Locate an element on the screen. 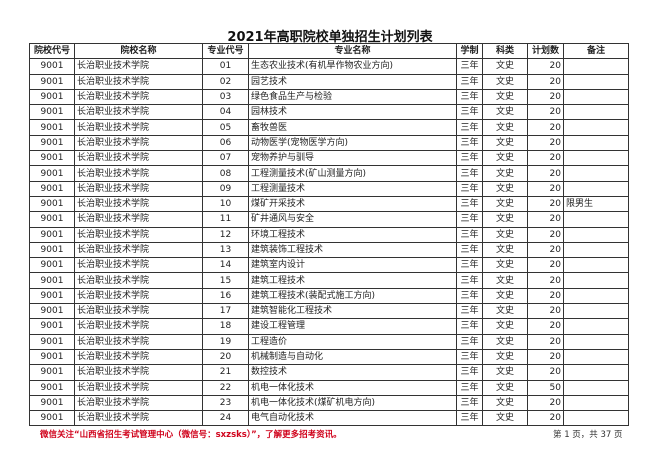  cell-major-name: 园艺技术 is located at coordinates (352, 81).